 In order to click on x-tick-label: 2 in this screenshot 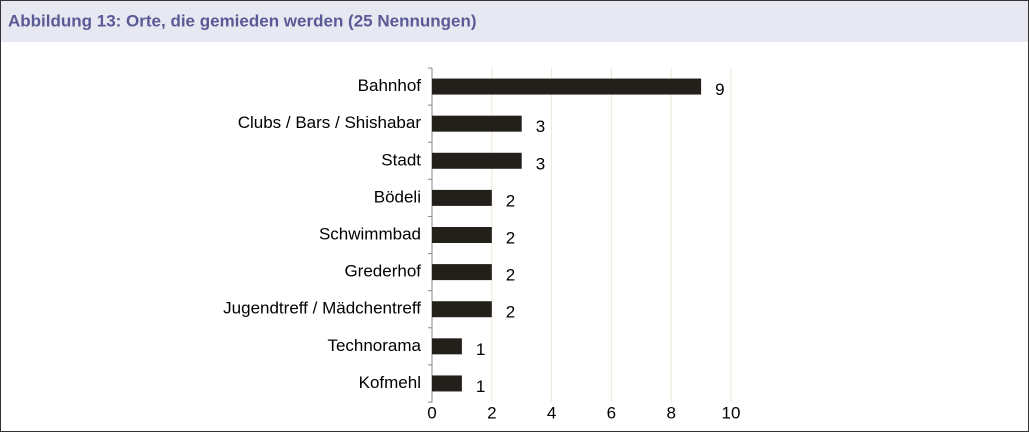, I will do `click(491, 412)`.